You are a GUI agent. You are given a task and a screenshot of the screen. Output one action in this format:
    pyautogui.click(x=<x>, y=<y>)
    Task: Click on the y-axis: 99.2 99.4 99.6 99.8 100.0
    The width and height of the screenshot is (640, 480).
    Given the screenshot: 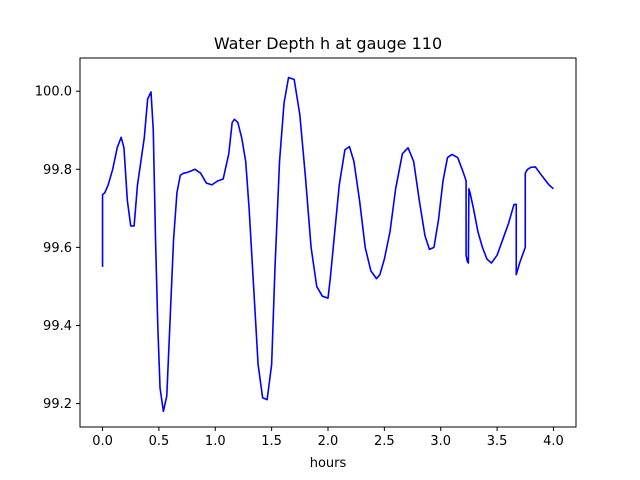 What is the action you would take?
    pyautogui.click(x=57, y=248)
    